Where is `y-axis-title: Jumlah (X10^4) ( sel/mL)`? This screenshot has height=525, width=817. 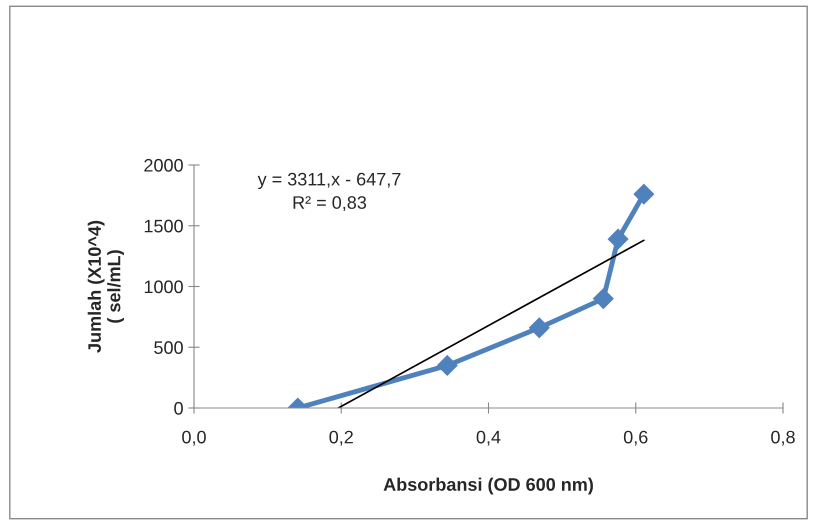
y-axis-title: Jumlah (X10^4) ( sel/mL) is located at coordinates (106, 286).